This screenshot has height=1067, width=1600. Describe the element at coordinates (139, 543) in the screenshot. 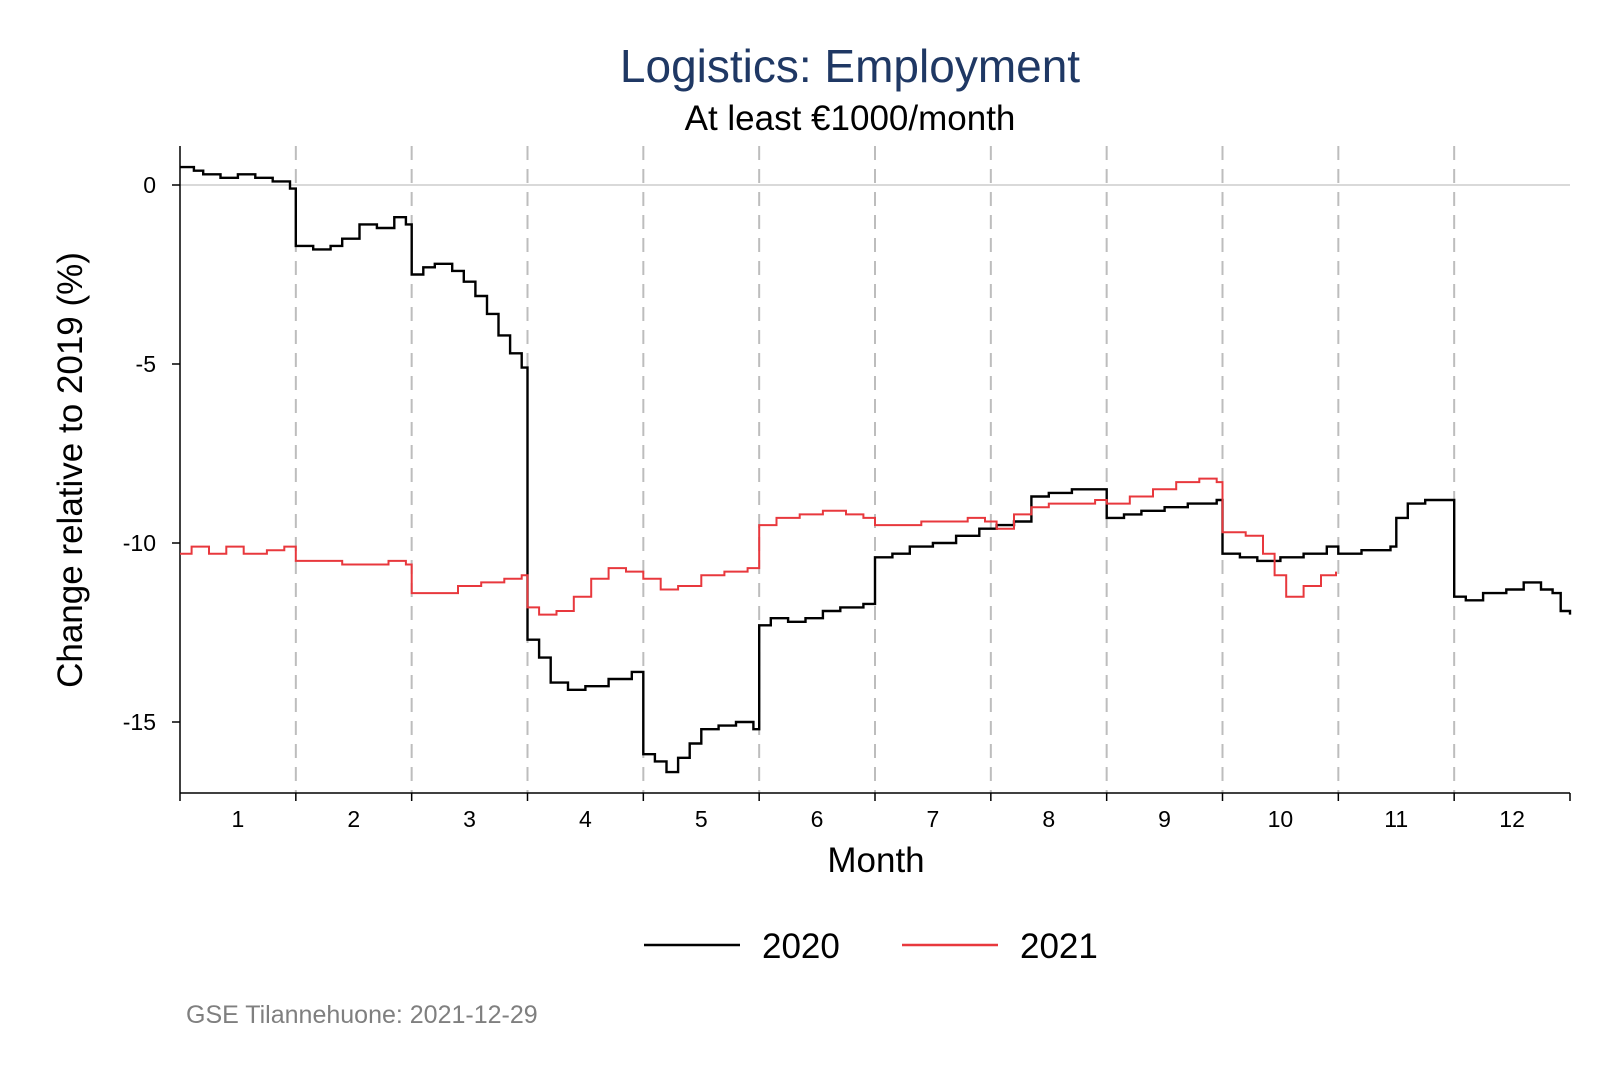

I see `y-tick-label: -10` at that location.